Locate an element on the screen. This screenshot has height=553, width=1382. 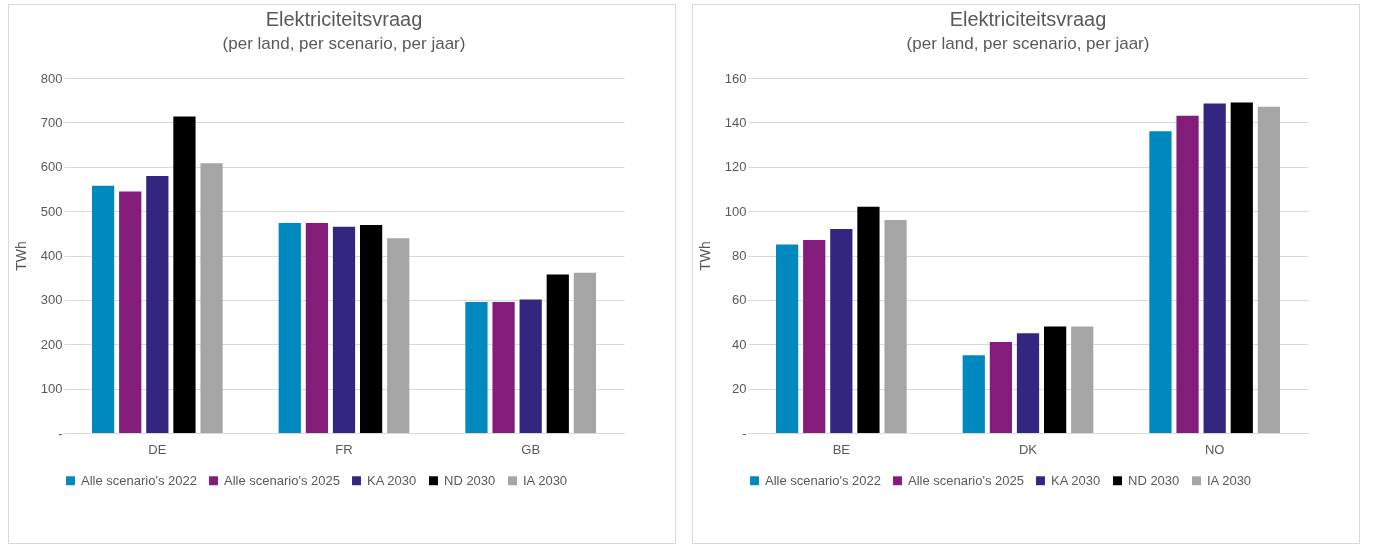
x-tick-label: FR is located at coordinates (344, 449).